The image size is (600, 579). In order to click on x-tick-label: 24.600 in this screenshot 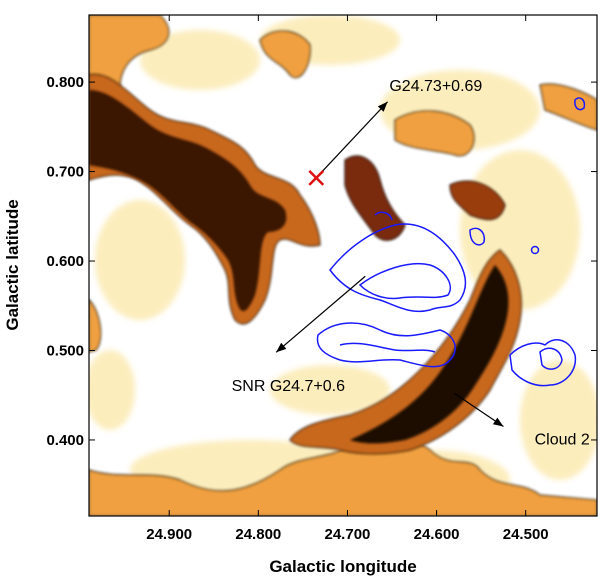, I will do `click(437, 534)`.